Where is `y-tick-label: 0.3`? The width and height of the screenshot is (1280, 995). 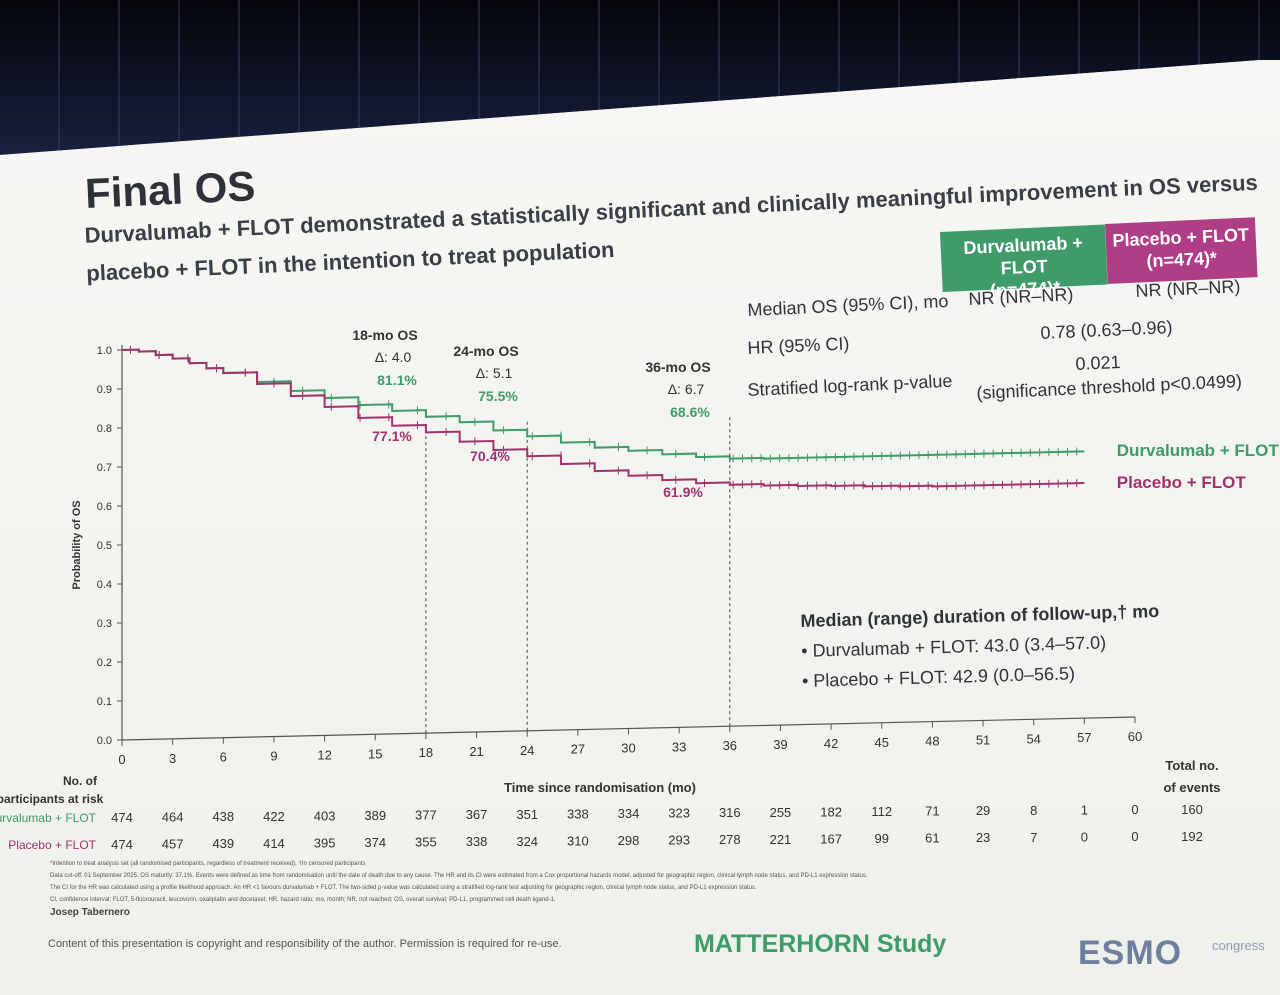 y-tick-label: 0.3 is located at coordinates (104, 624).